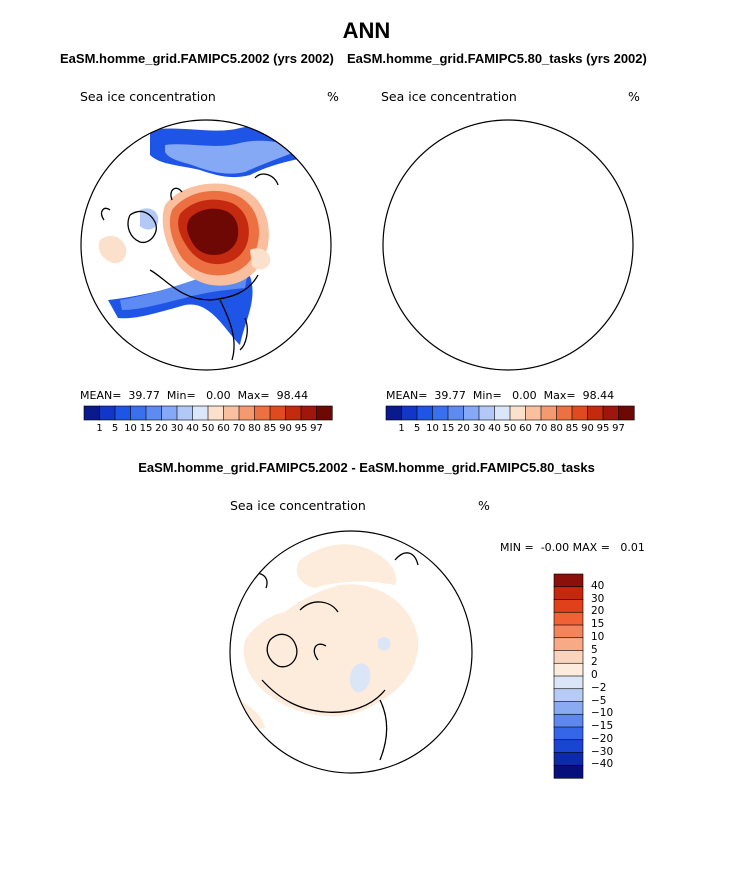 The width and height of the screenshot is (733, 882). What do you see at coordinates (223, 428) in the screenshot?
I see `colorbar-1-tick-label: 60` at bounding box center [223, 428].